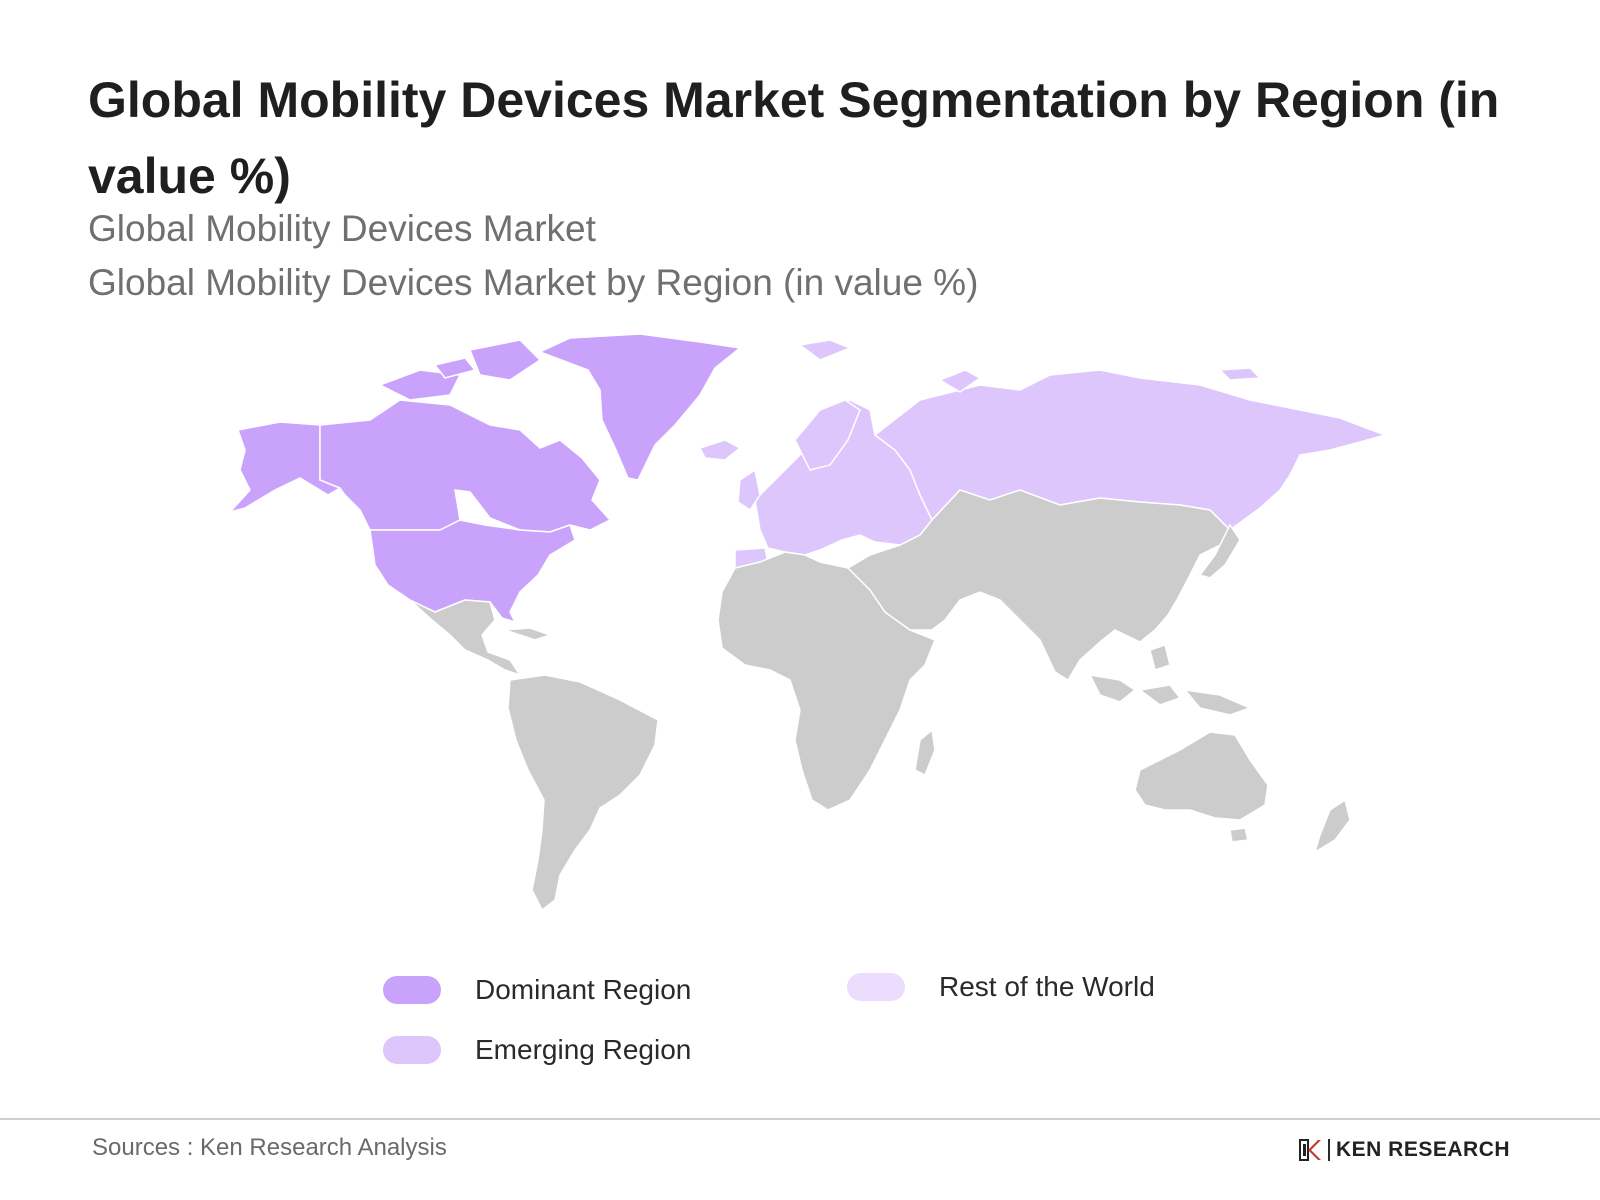  Describe the element at coordinates (876, 987) in the screenshot. I see `legend-swatch-rest` at that location.